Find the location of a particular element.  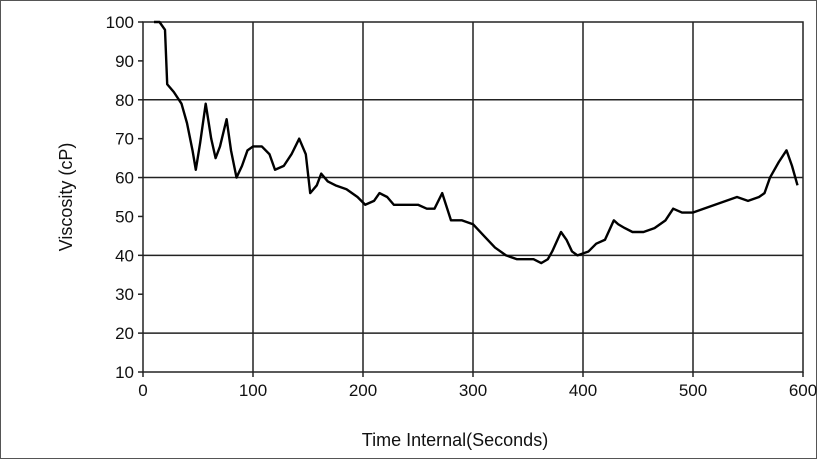

y-tick-label: 20 is located at coordinates (124, 333).